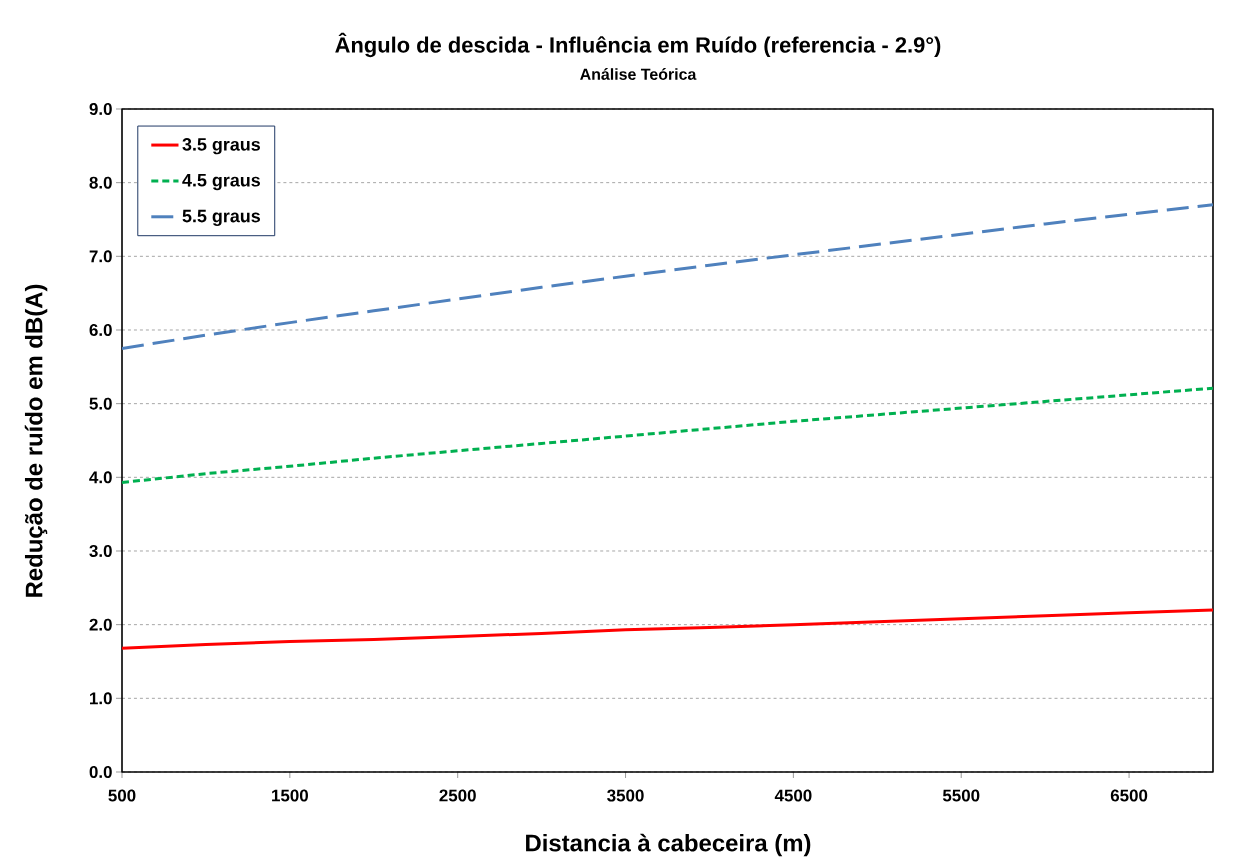 The width and height of the screenshot is (1255, 863). I want to click on x-tick-label: 2500, so click(457, 795).